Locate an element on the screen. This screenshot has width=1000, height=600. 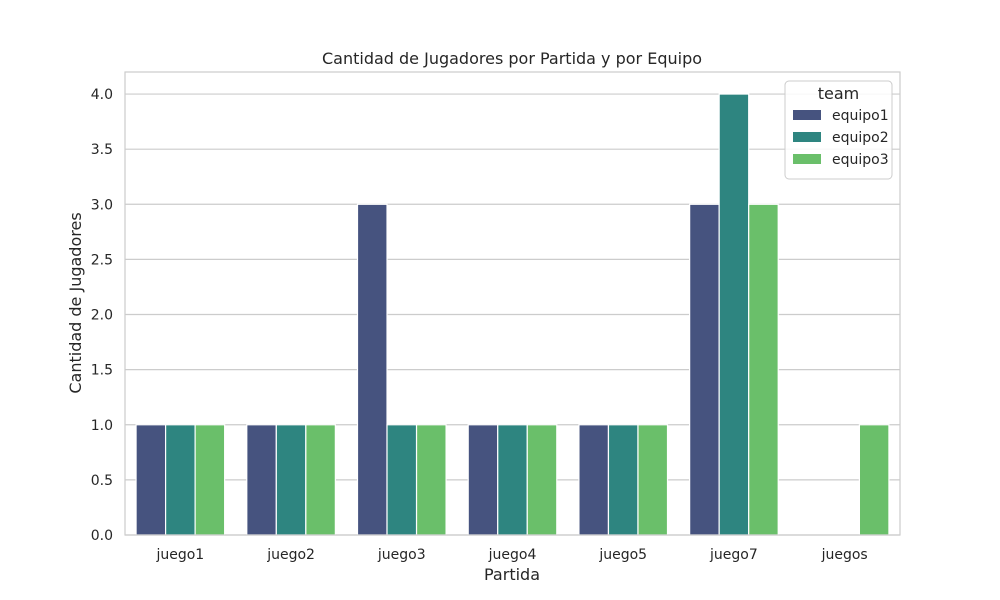
y-tick-label: 1.5 is located at coordinates (102, 371).